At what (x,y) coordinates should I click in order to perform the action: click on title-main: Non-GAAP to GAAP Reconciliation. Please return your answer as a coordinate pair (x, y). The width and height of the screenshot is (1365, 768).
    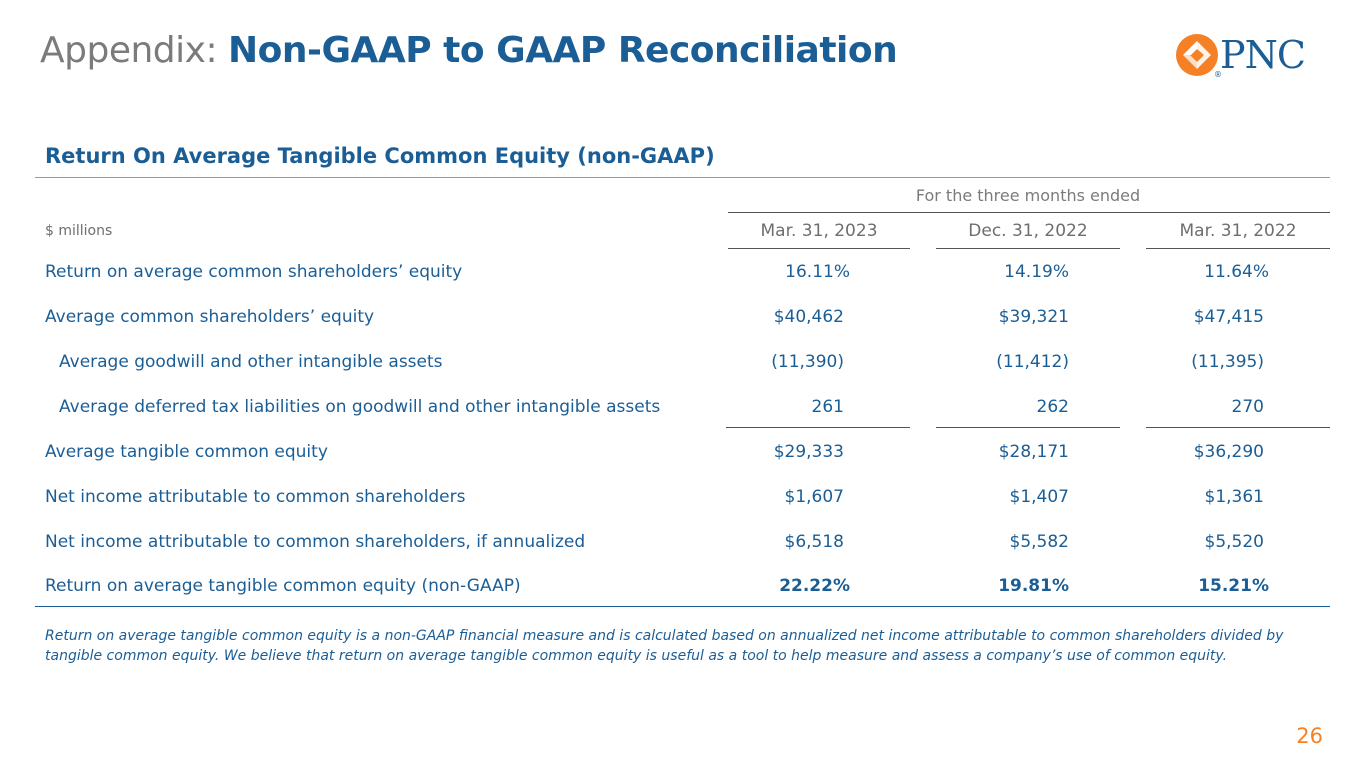
    Looking at the image, I should click on (563, 50).